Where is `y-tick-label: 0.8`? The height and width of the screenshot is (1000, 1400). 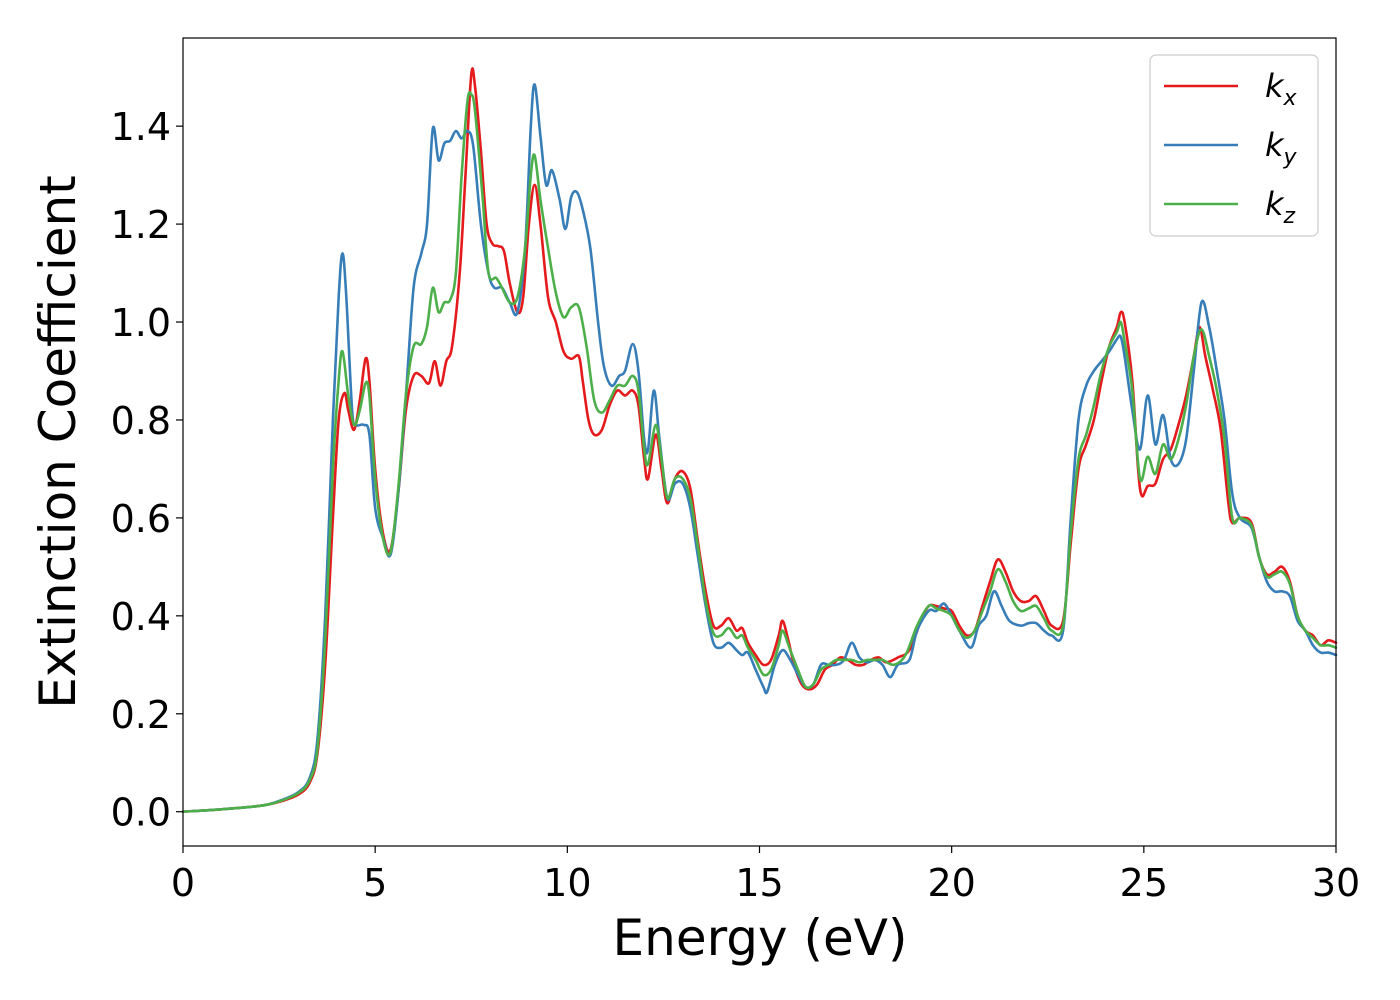 y-tick-label: 0.8 is located at coordinates (141, 421).